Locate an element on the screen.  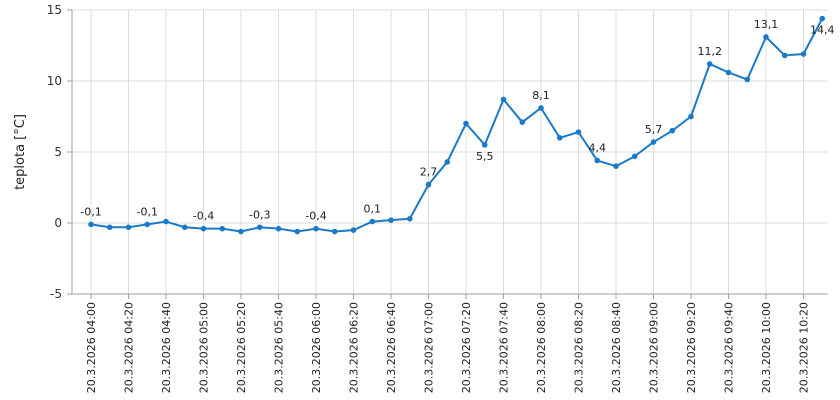
x-tick-label: 20.3.2026 09:00 is located at coordinates (654, 347).